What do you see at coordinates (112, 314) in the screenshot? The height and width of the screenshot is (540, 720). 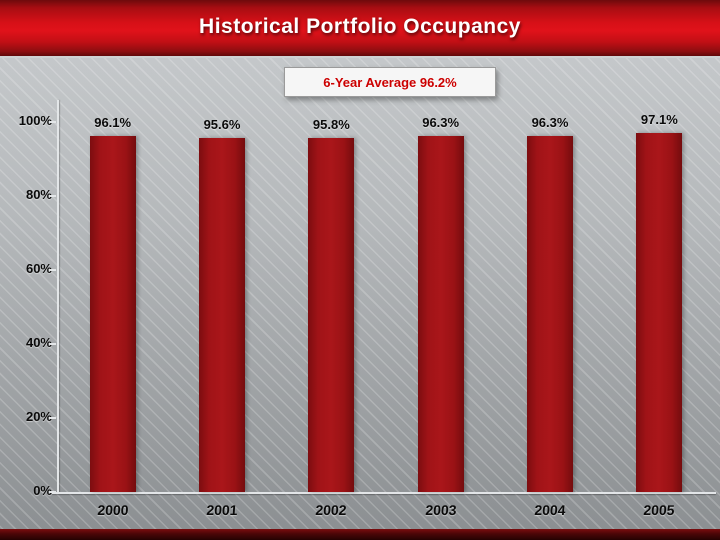 I see `bar-2000` at bounding box center [112, 314].